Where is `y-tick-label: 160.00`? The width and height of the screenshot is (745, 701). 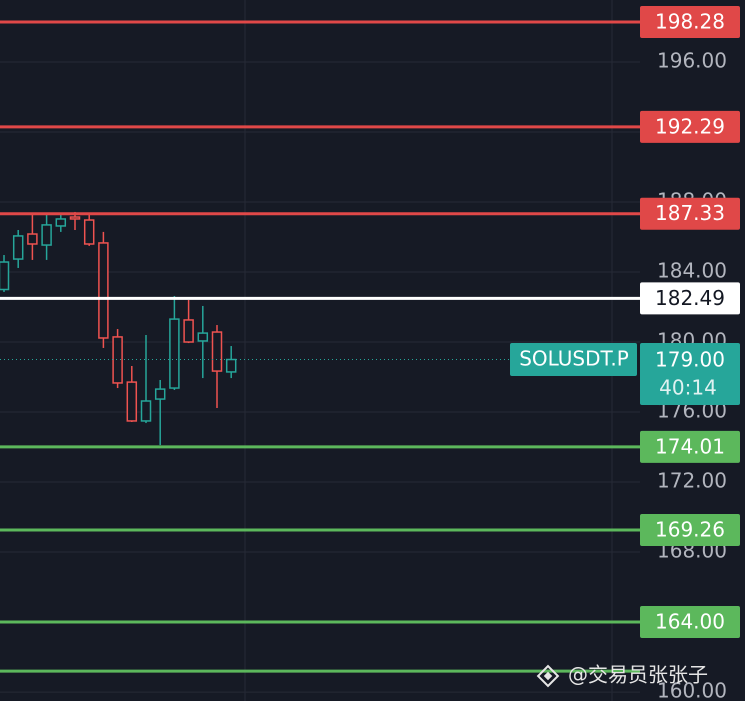
y-tick-label: 160.00 is located at coordinates (692, 690).